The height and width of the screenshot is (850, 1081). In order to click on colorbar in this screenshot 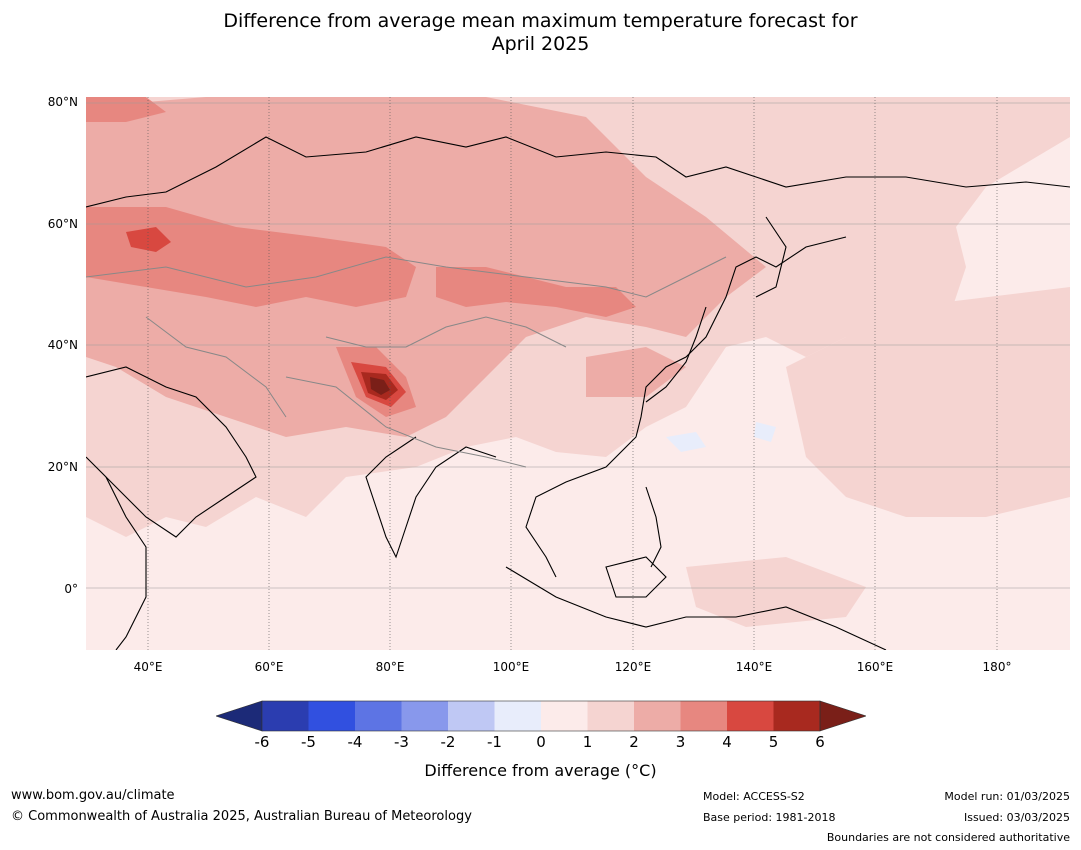, I will do `click(541, 716)`.